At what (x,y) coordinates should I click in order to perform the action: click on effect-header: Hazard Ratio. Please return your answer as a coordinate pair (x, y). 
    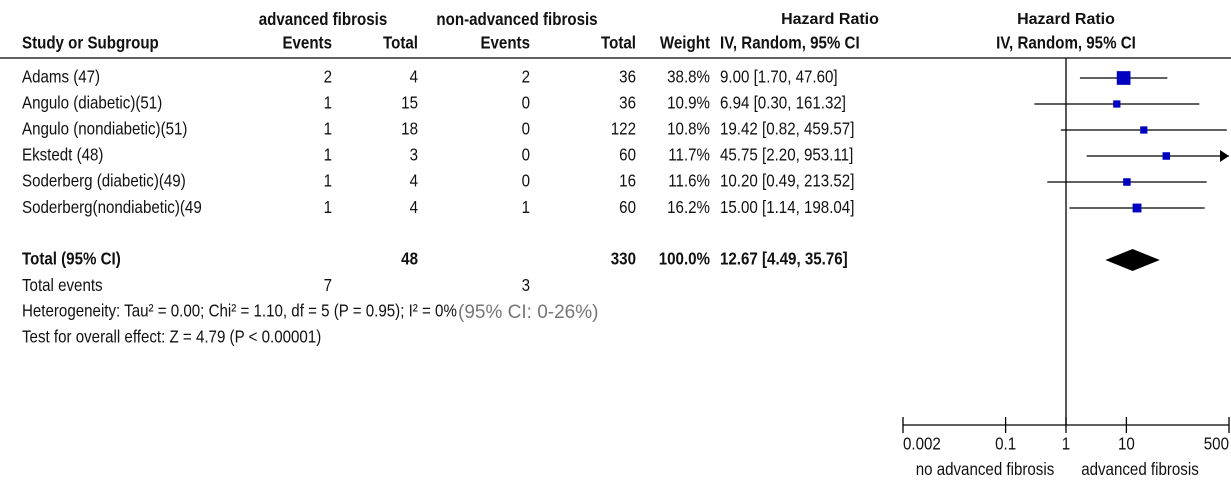
    Looking at the image, I should click on (830, 19).